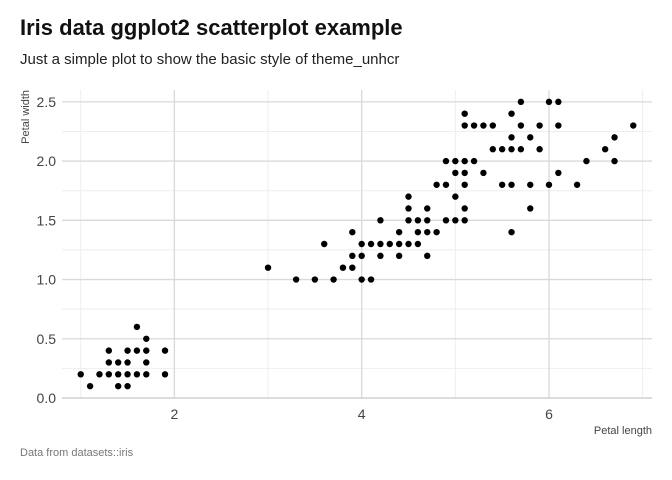 The width and height of the screenshot is (672, 480). What do you see at coordinates (47, 339) in the screenshot?
I see `y-tick-label: 0.5` at bounding box center [47, 339].